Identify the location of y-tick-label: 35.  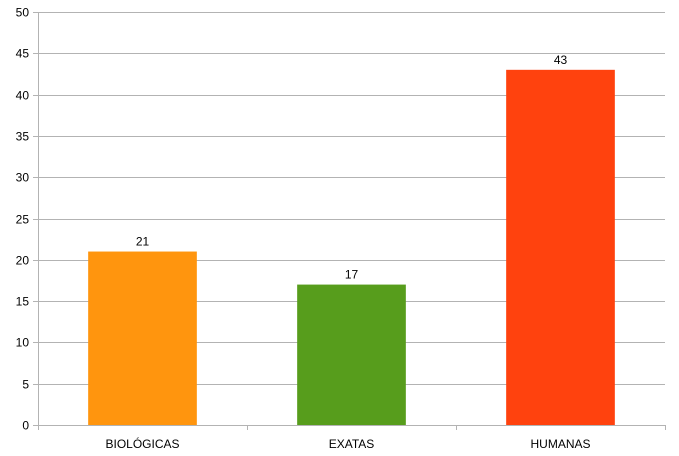
(23, 137).